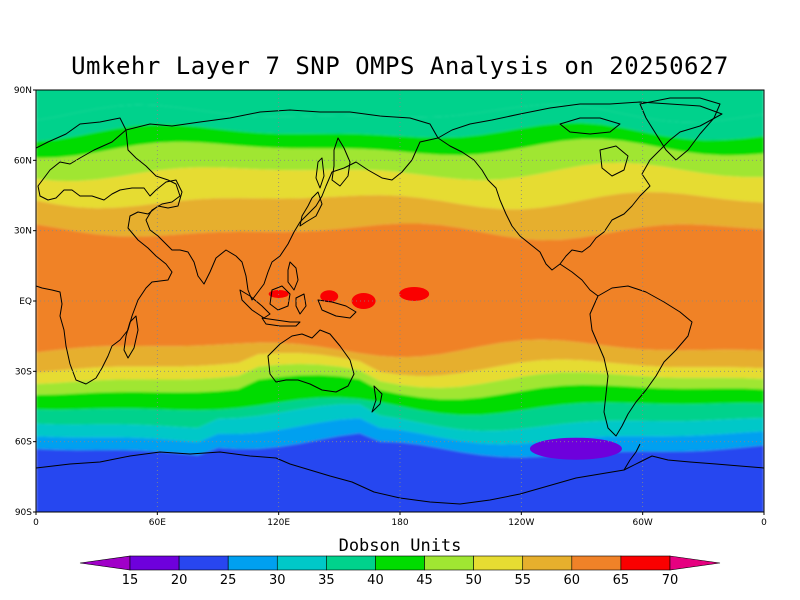 The width and height of the screenshot is (800, 600). I want to click on lat-tick-label-3: EQ, so click(25, 302).